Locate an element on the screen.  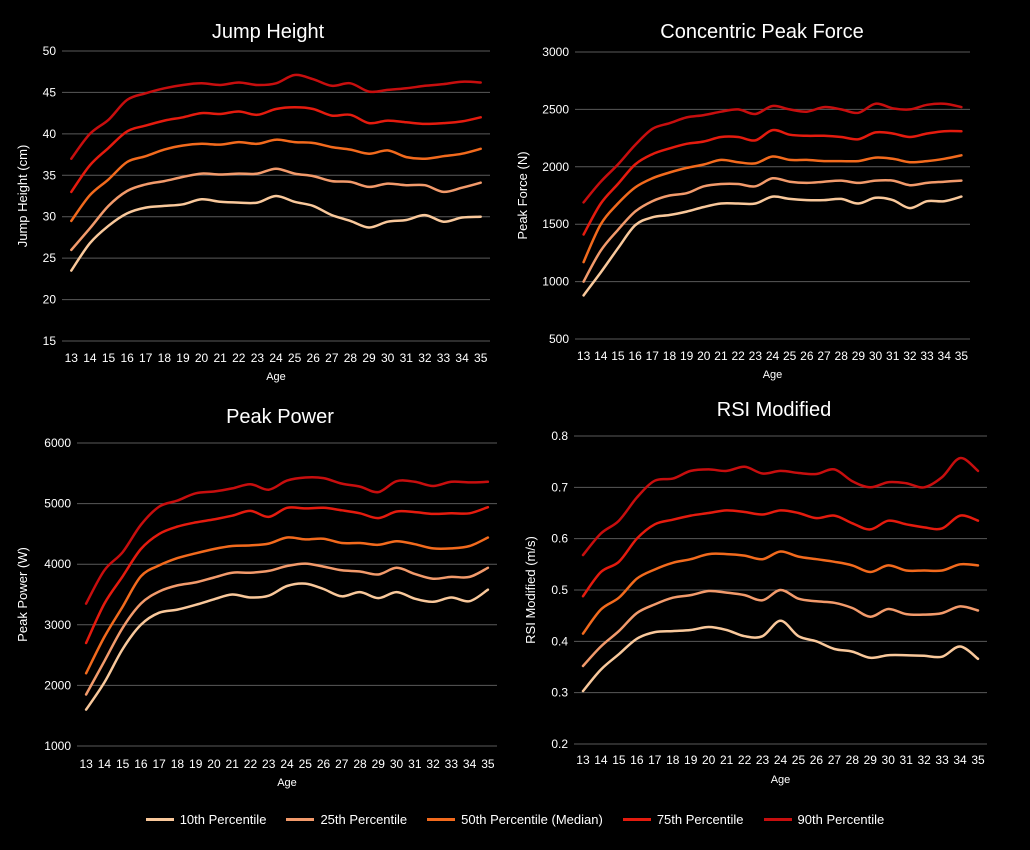
y-tick-label: 3000 is located at coordinates (57, 625).